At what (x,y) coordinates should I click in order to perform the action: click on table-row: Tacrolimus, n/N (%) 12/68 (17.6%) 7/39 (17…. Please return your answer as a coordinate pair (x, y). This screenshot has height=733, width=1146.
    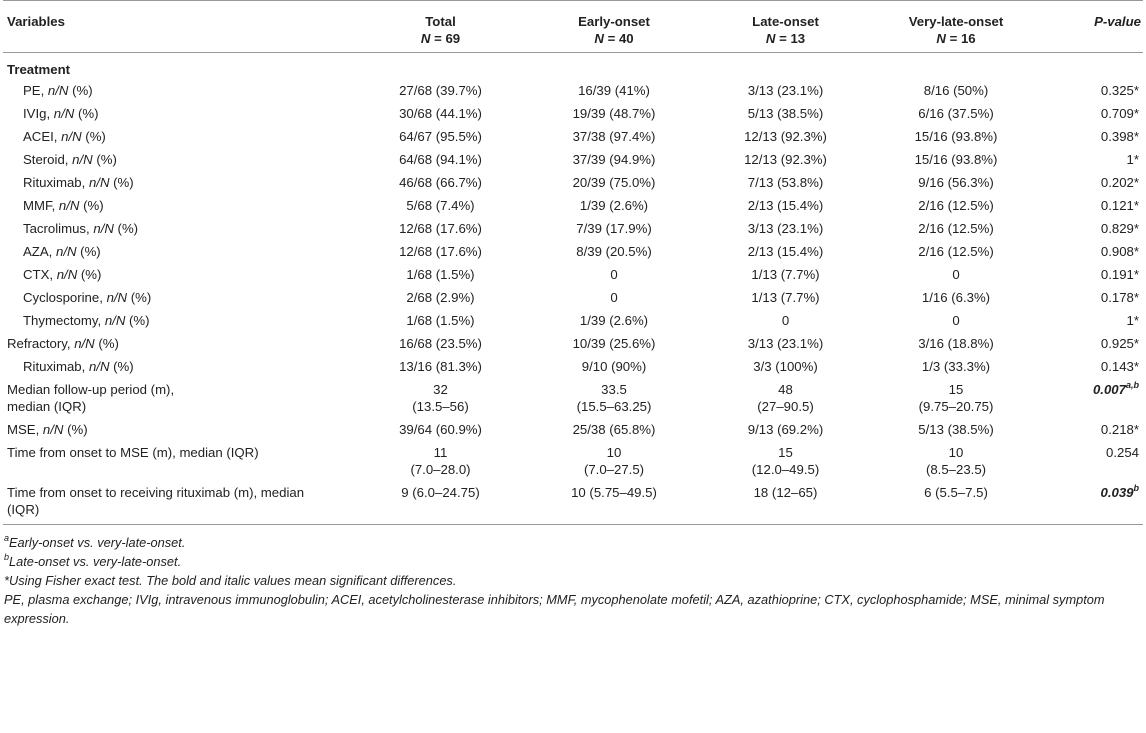
    Looking at the image, I should click on (573, 228).